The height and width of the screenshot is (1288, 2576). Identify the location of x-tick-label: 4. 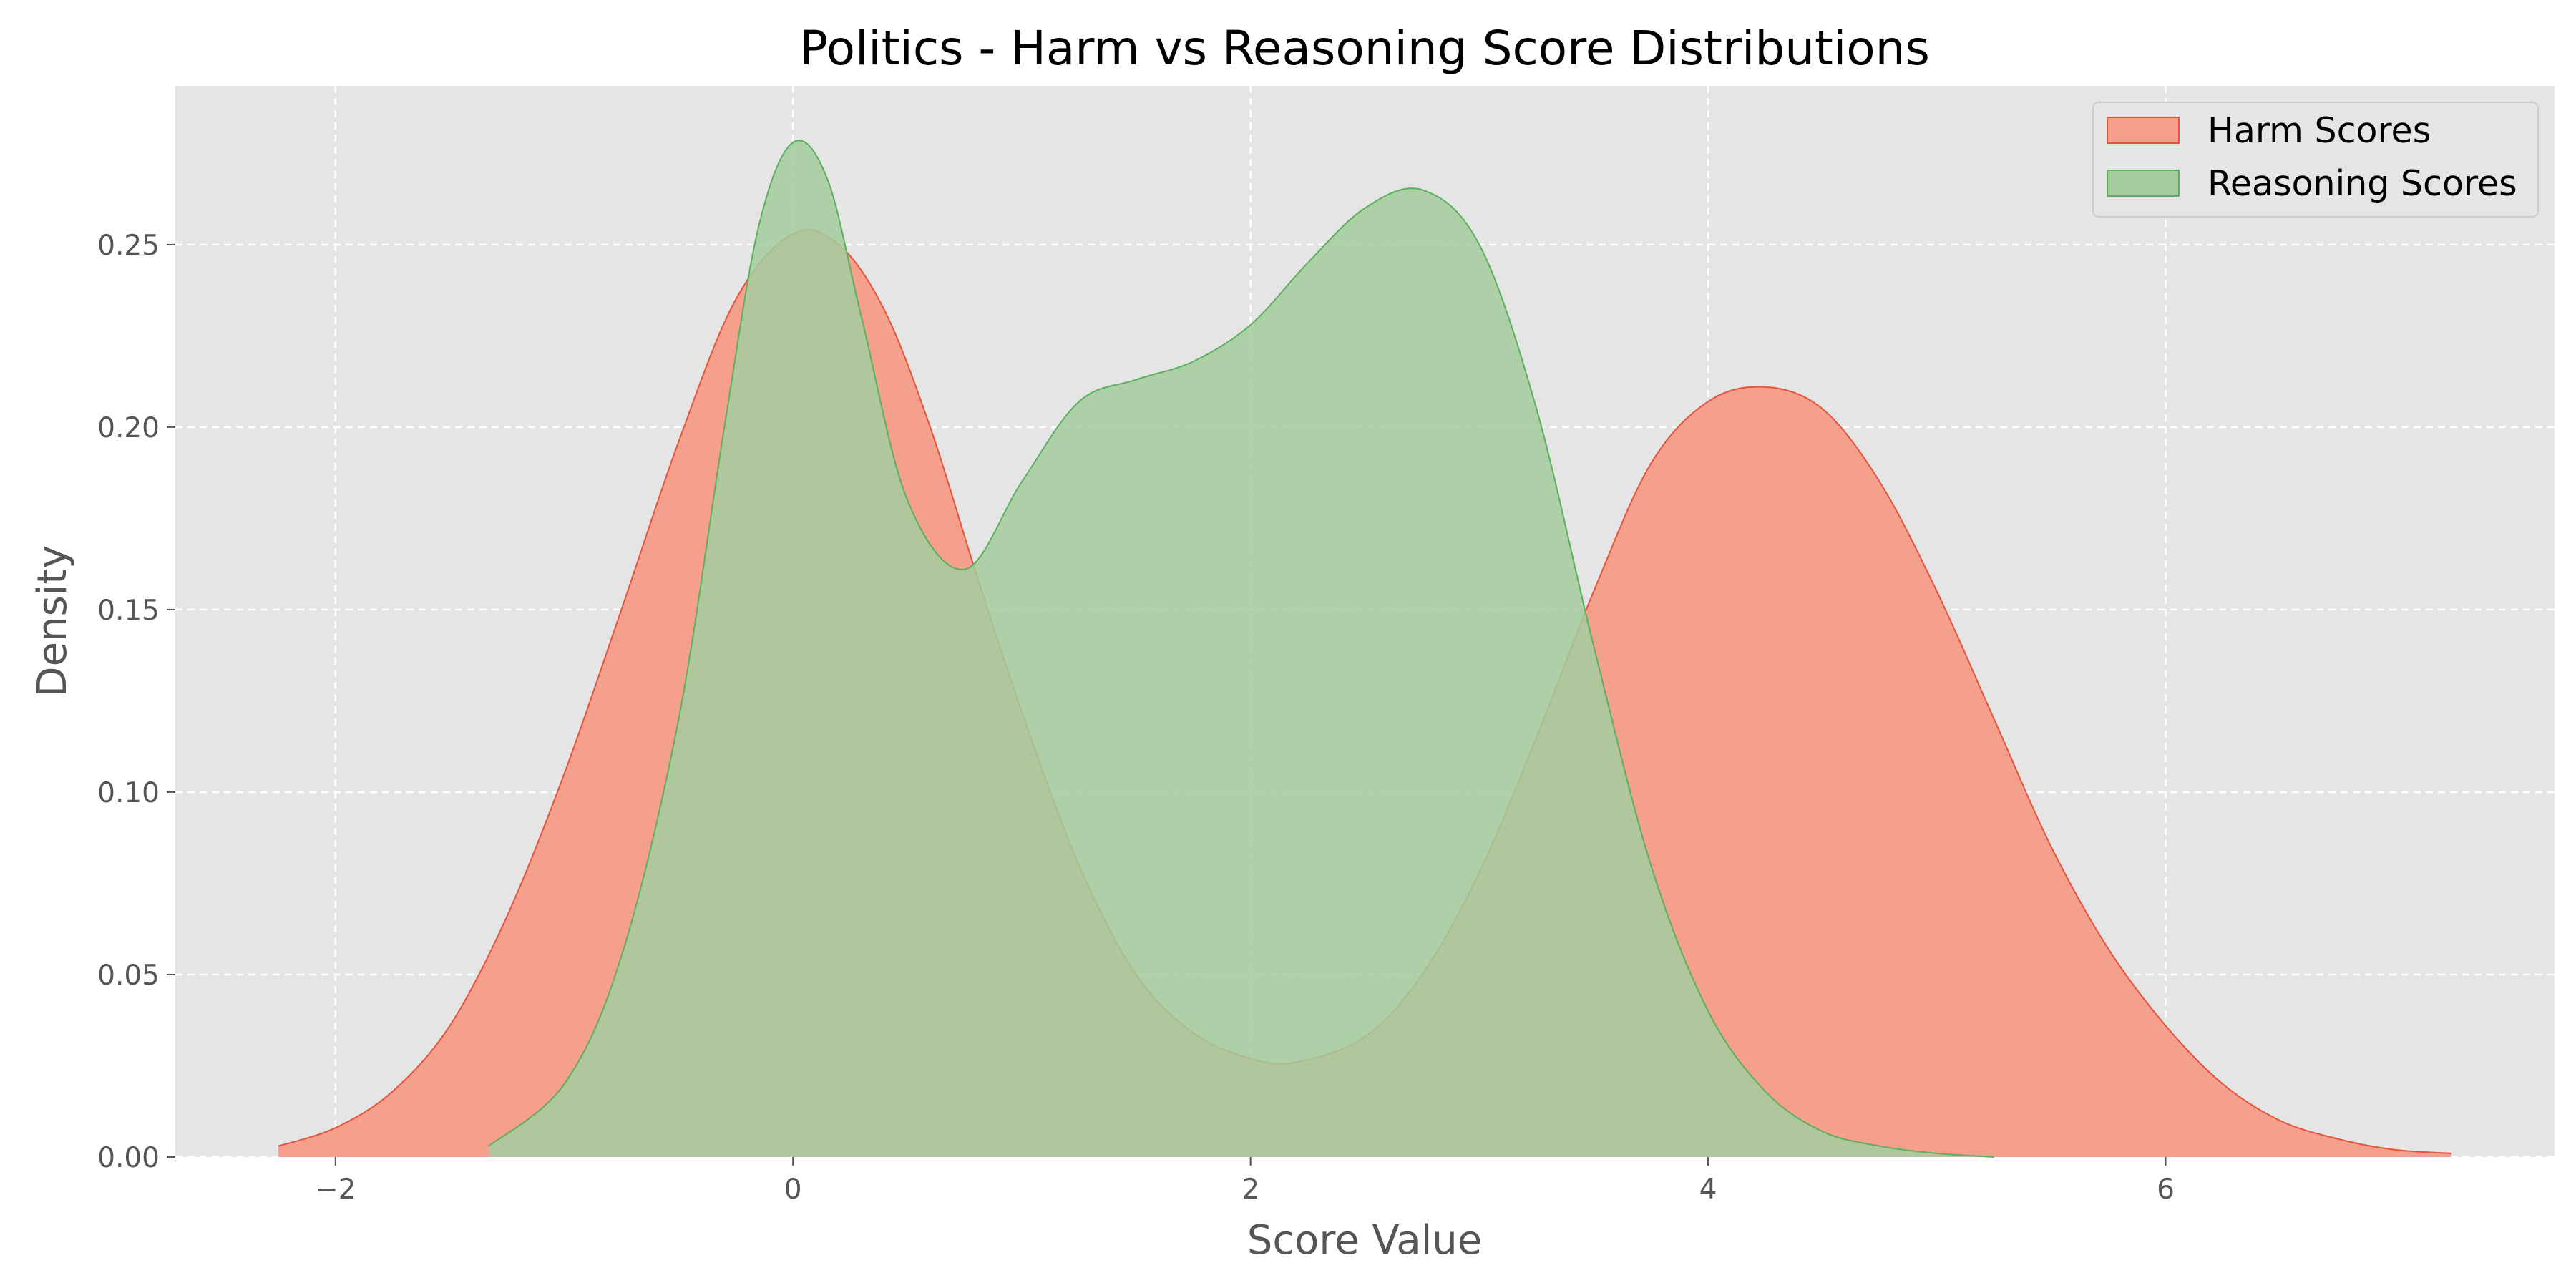
(1708, 1190).